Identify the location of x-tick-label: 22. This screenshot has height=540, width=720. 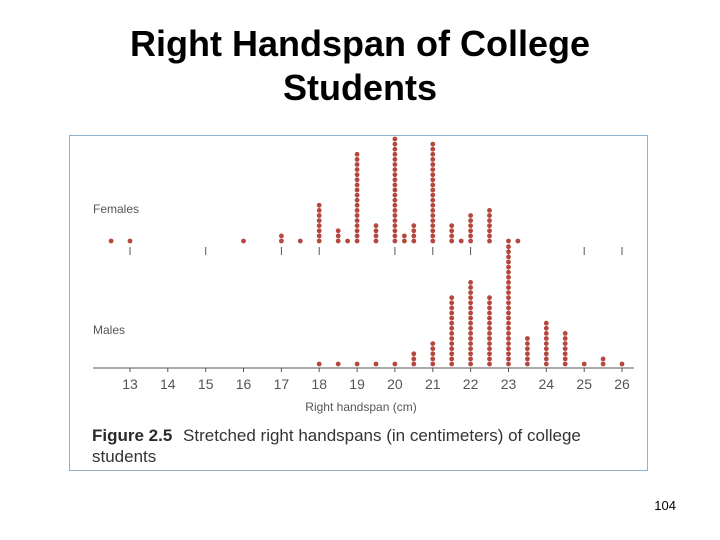
(471, 384).